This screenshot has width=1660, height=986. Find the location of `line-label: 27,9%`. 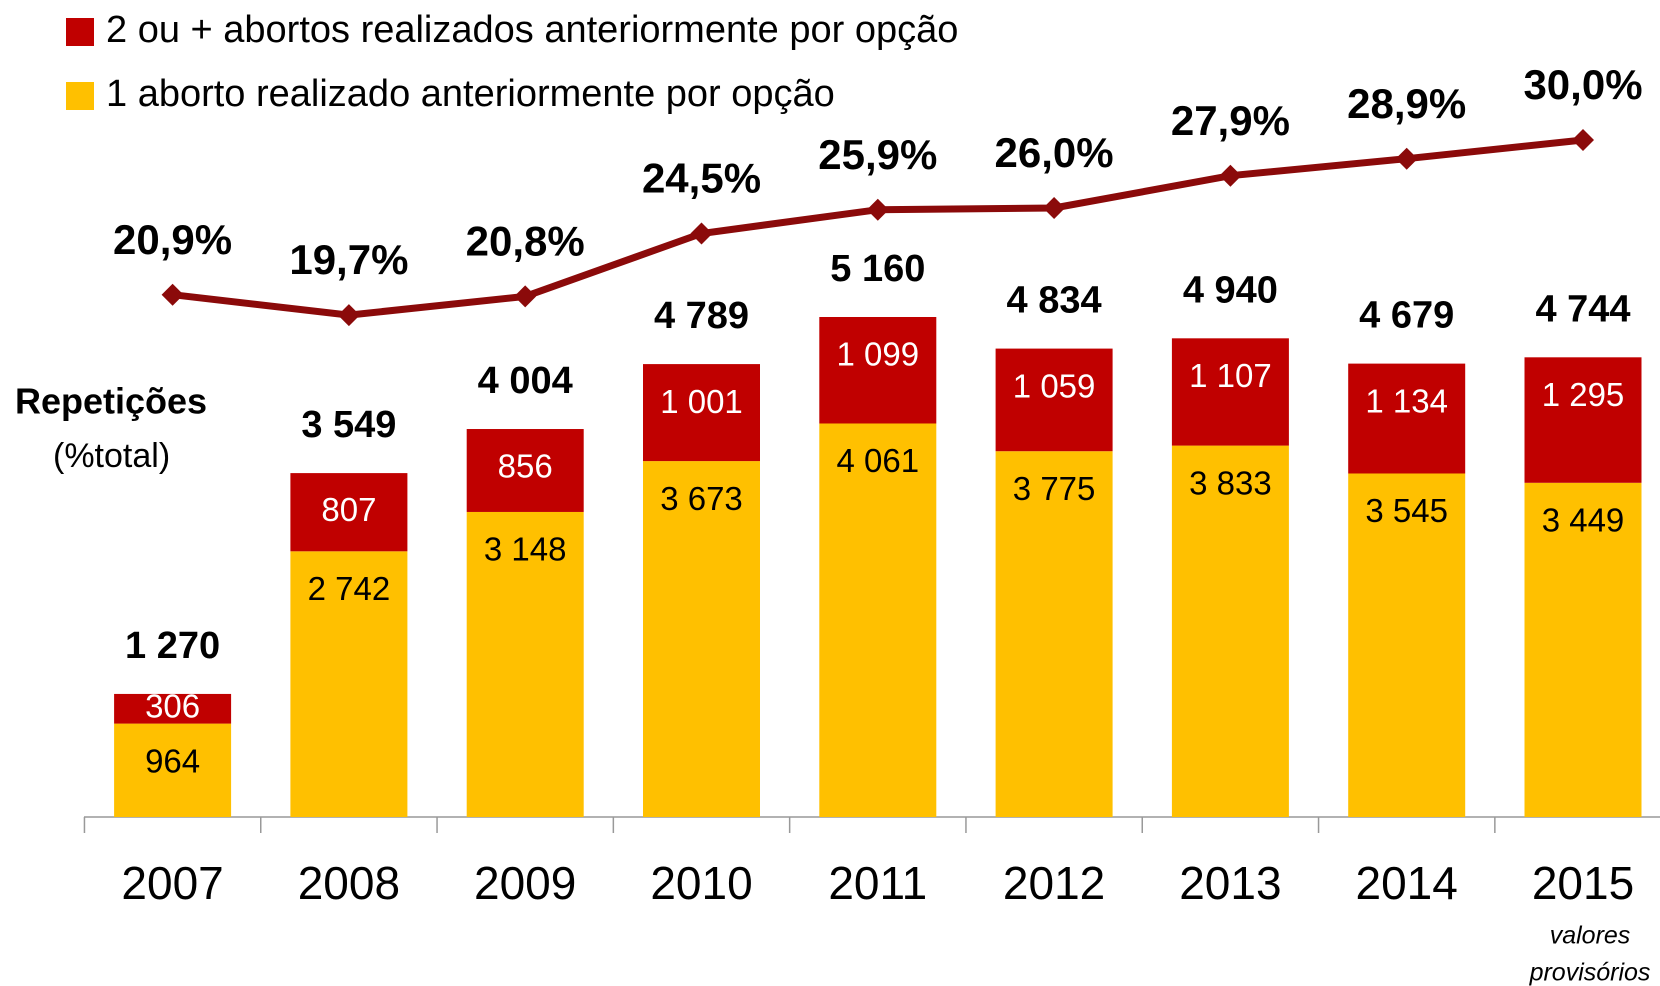

line-label: 27,9% is located at coordinates (1230, 120).